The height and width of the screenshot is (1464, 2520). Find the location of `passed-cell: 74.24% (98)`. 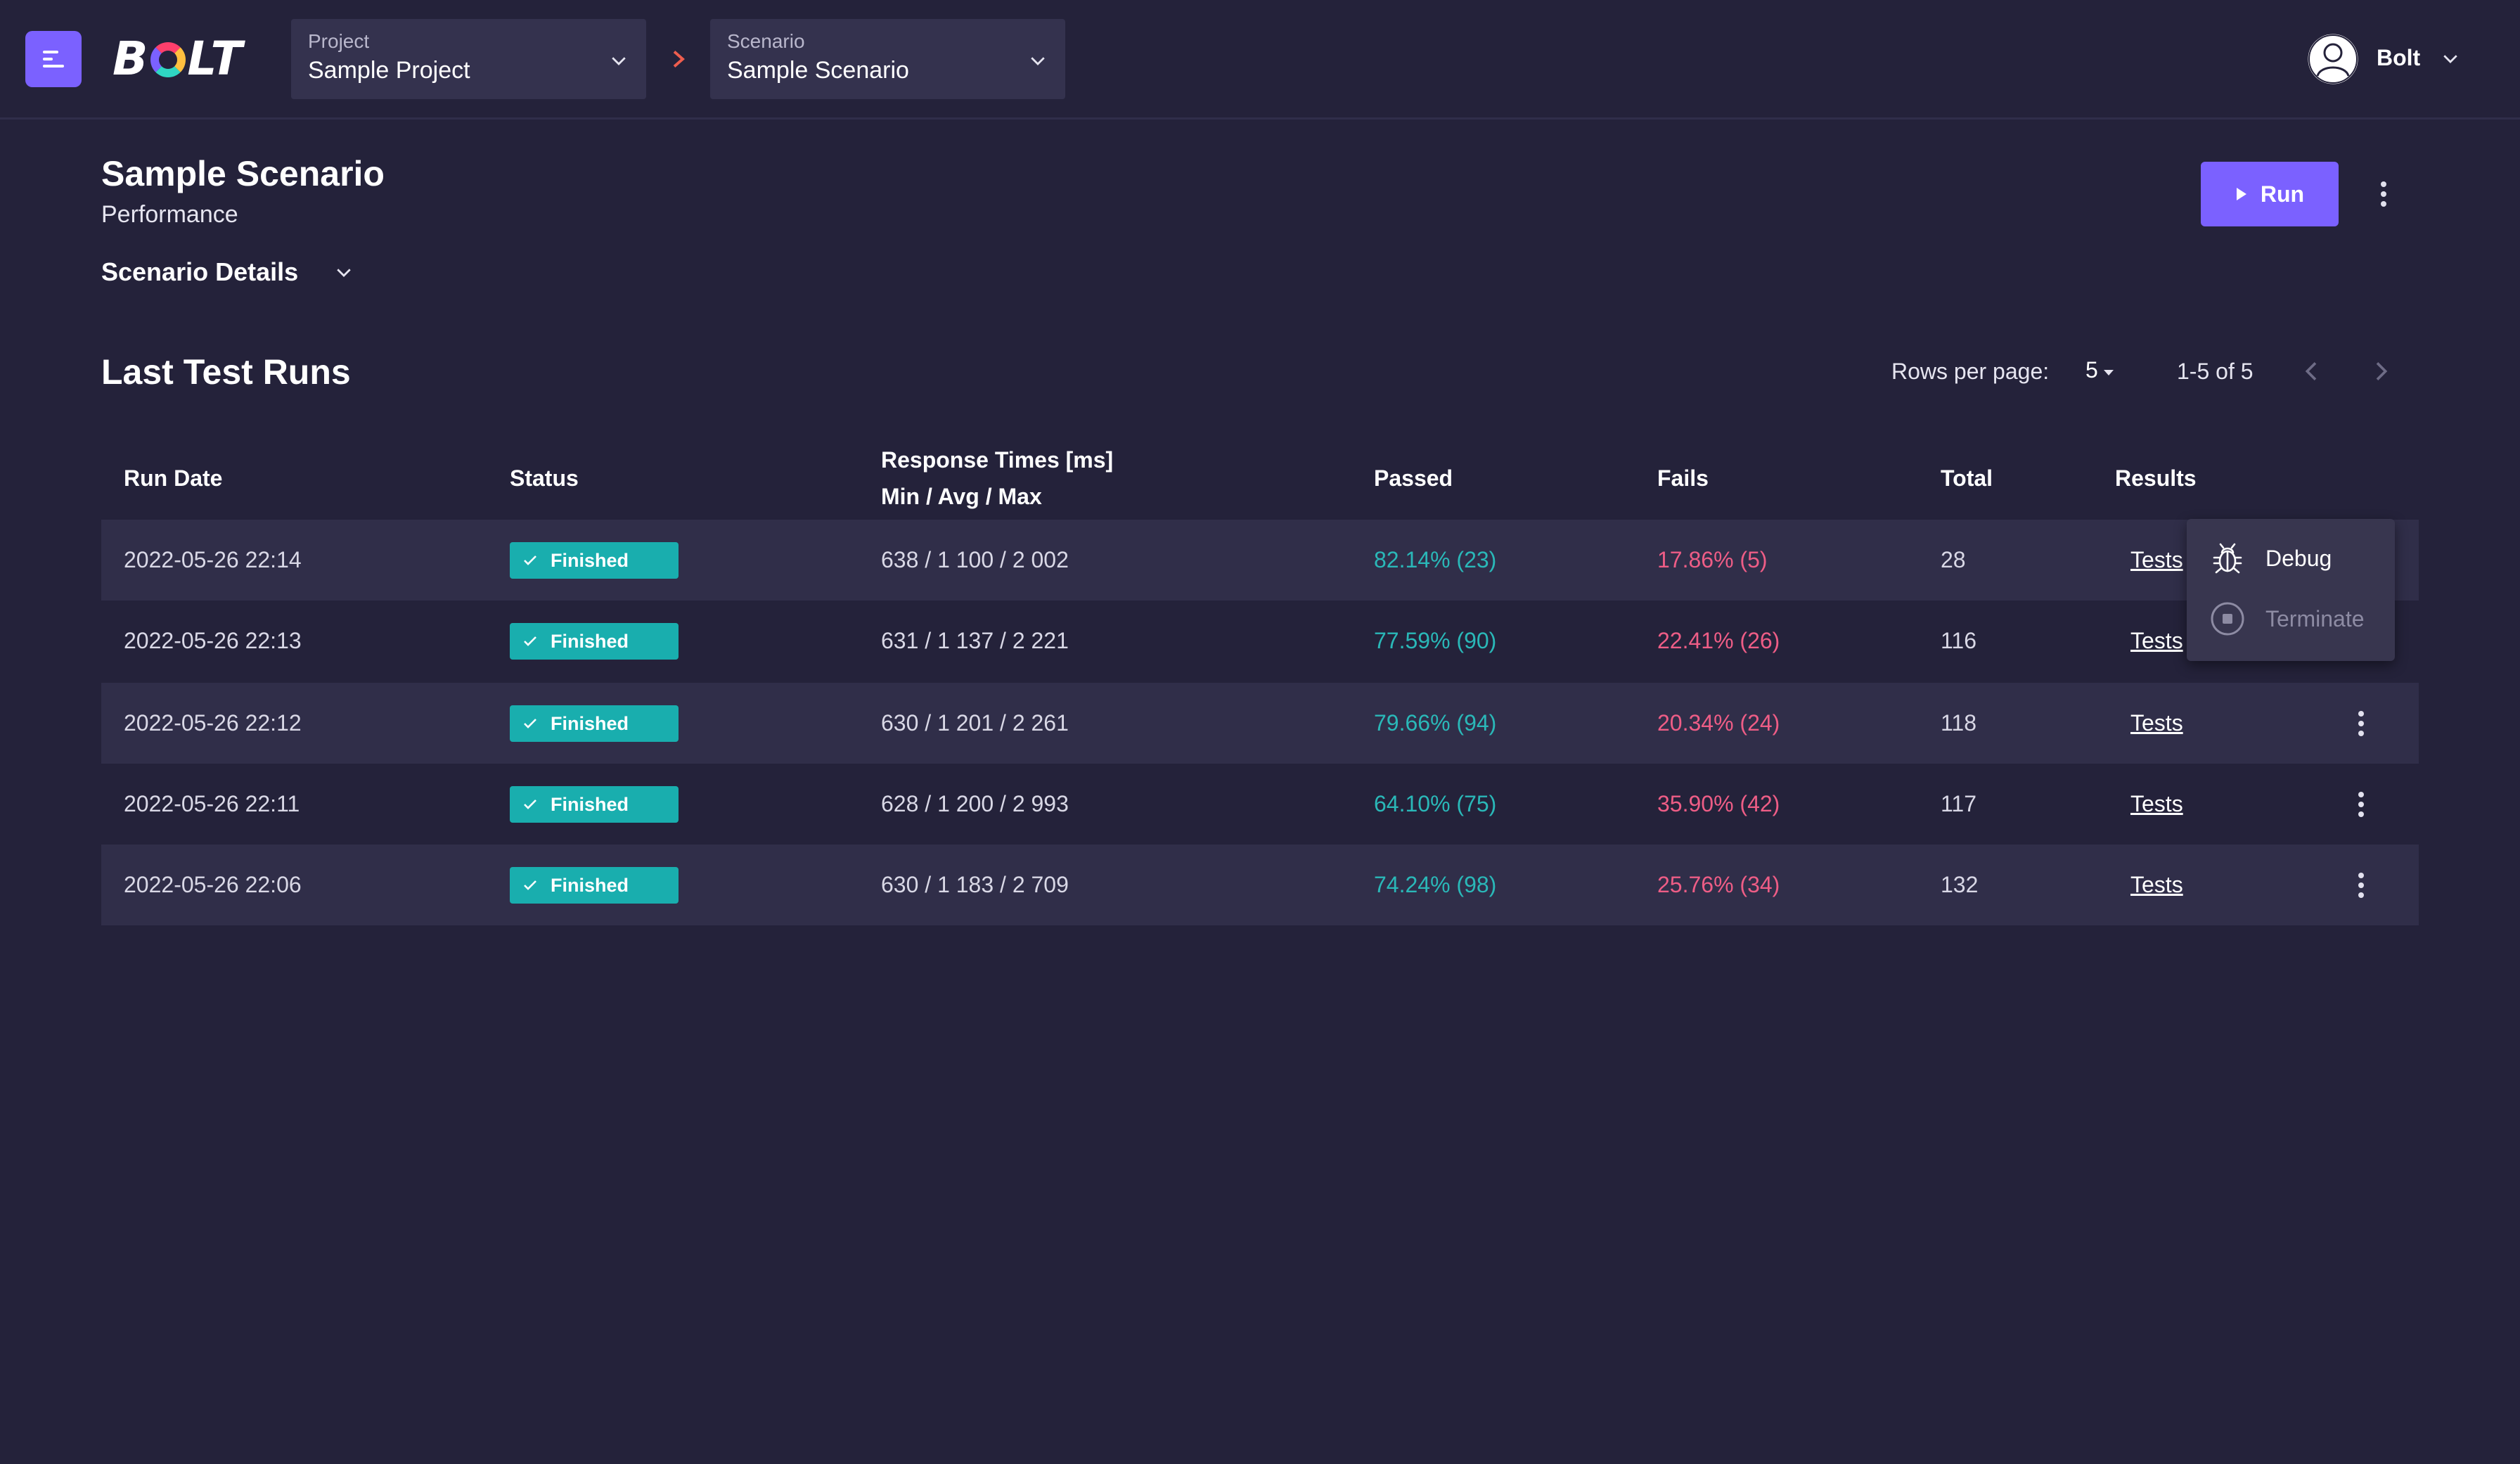

passed-cell: 74.24% (98) is located at coordinates (1435, 884).